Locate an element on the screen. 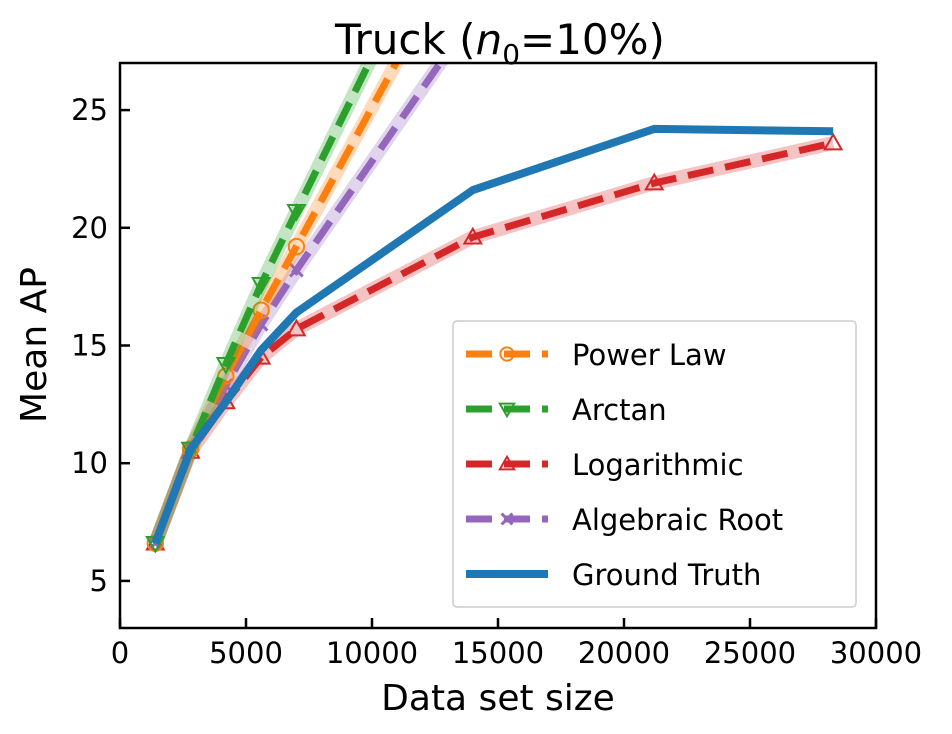 The image size is (952, 734). legend-entry-ground-truth: Ground Truth is located at coordinates (613, 575).